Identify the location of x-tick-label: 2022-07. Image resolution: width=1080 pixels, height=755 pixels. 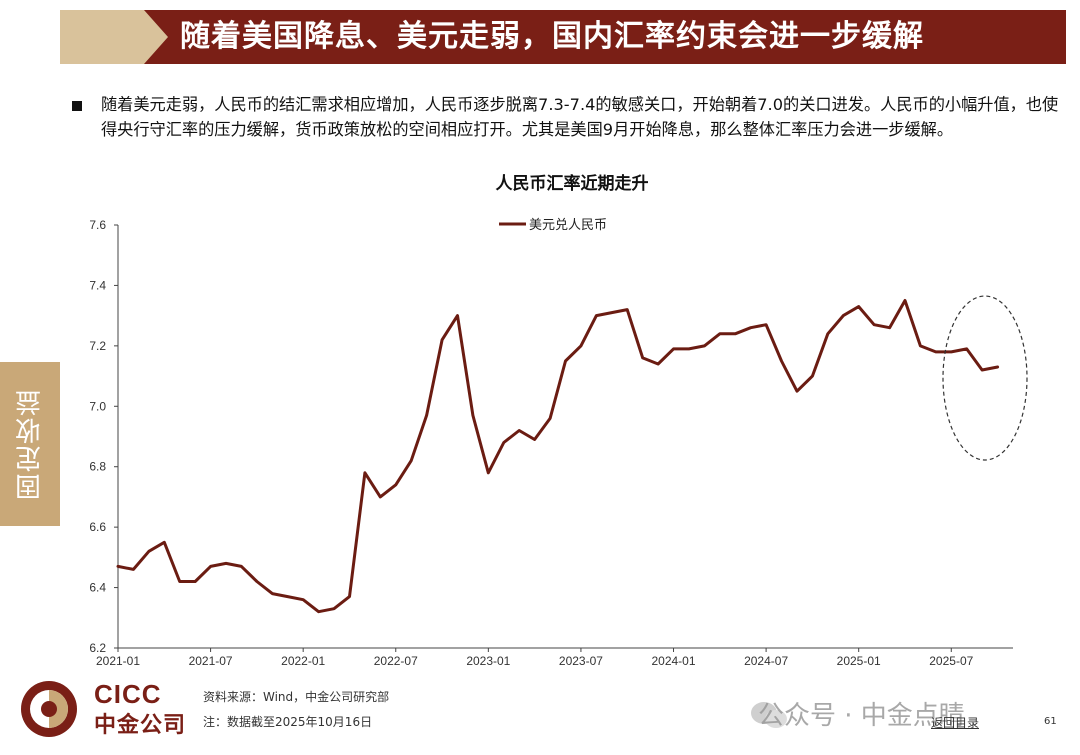
(396, 661).